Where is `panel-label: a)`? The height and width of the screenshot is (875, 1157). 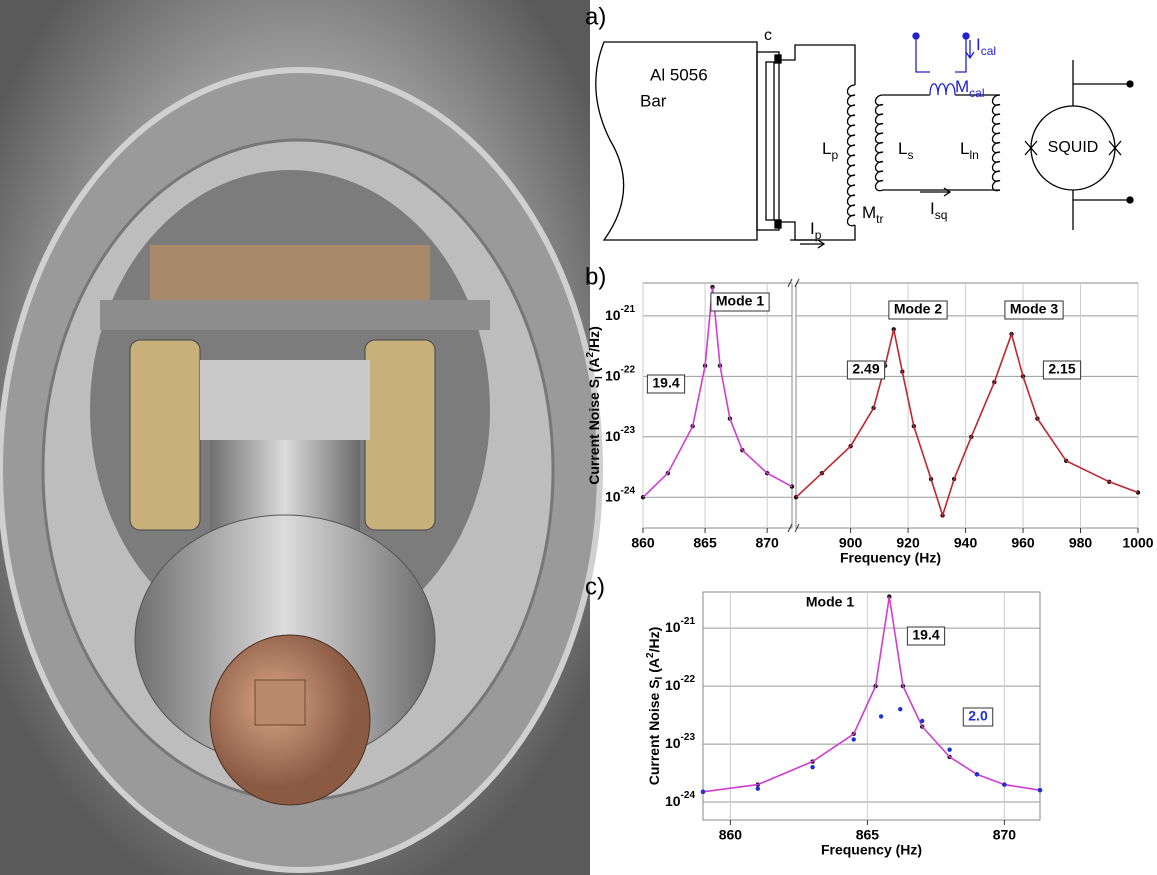 panel-label: a) is located at coordinates (595, 16).